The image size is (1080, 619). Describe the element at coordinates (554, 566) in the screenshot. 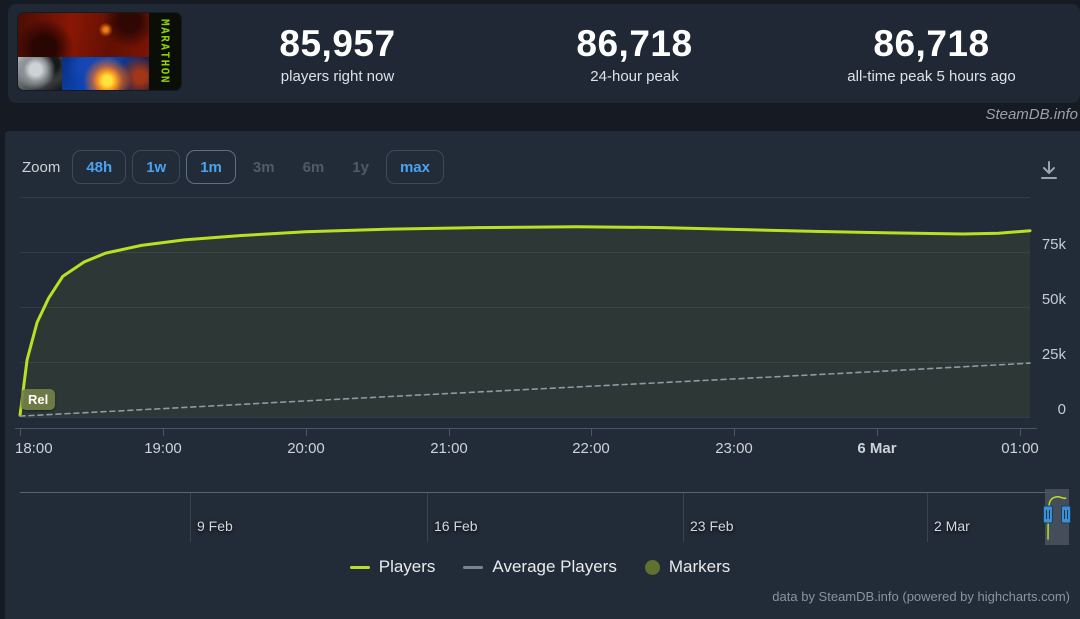

I see `legend-label-average-players: Average Players` at that location.